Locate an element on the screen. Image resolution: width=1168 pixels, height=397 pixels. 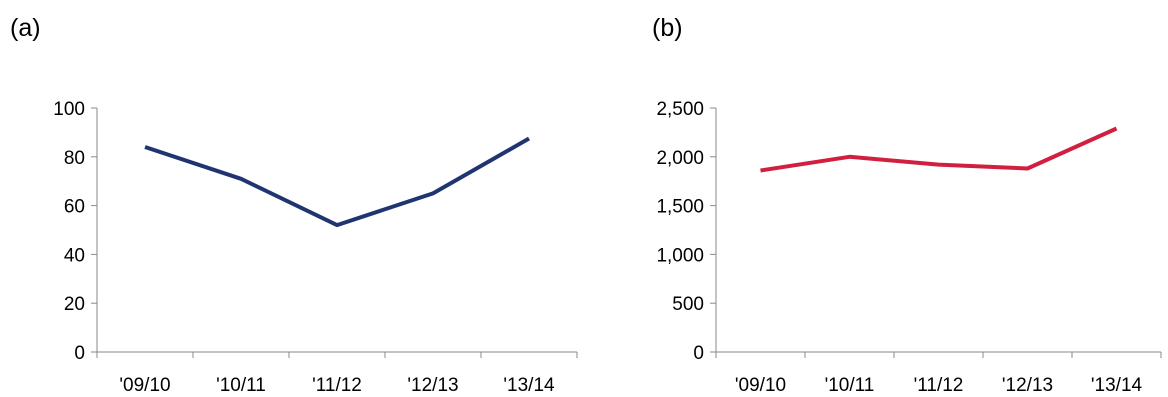
y-tick-label: 1,000 is located at coordinates (680, 255).